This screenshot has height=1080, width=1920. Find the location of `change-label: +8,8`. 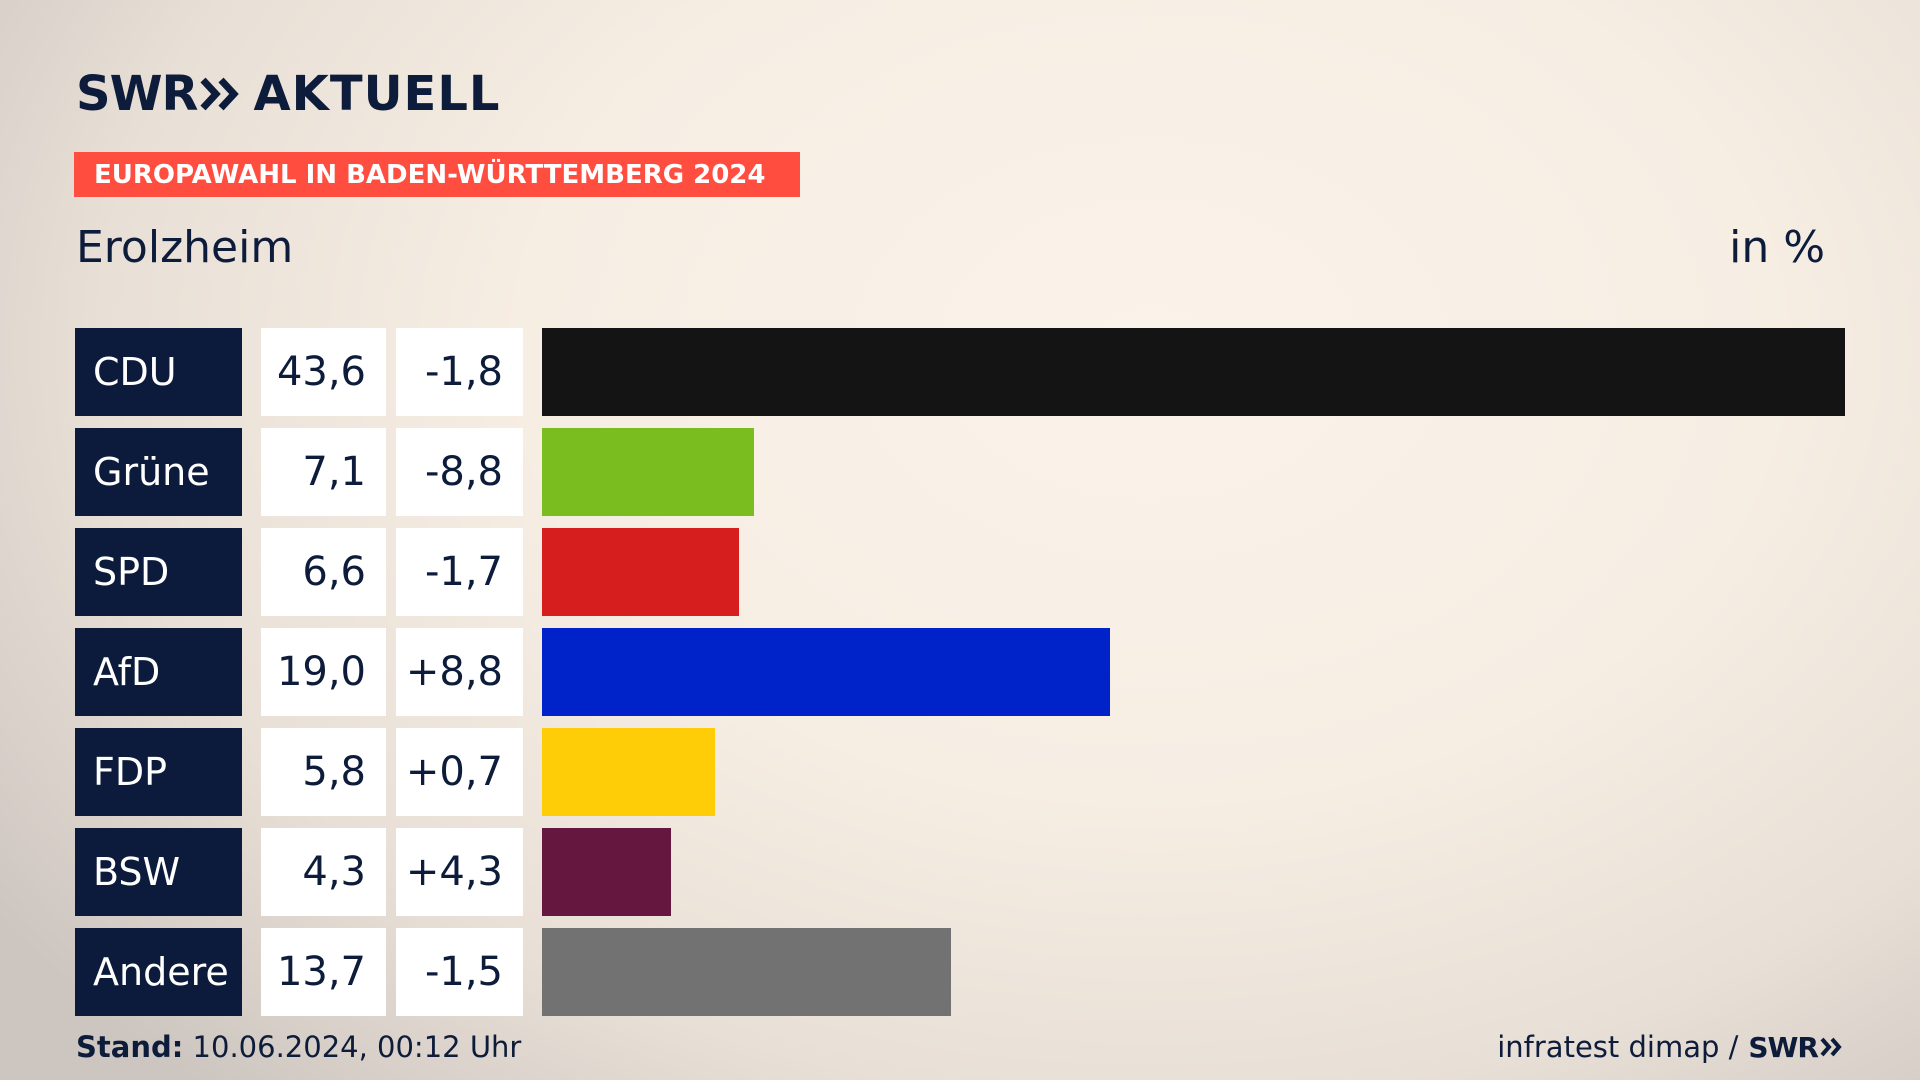

change-label: +8,8 is located at coordinates (459, 672).